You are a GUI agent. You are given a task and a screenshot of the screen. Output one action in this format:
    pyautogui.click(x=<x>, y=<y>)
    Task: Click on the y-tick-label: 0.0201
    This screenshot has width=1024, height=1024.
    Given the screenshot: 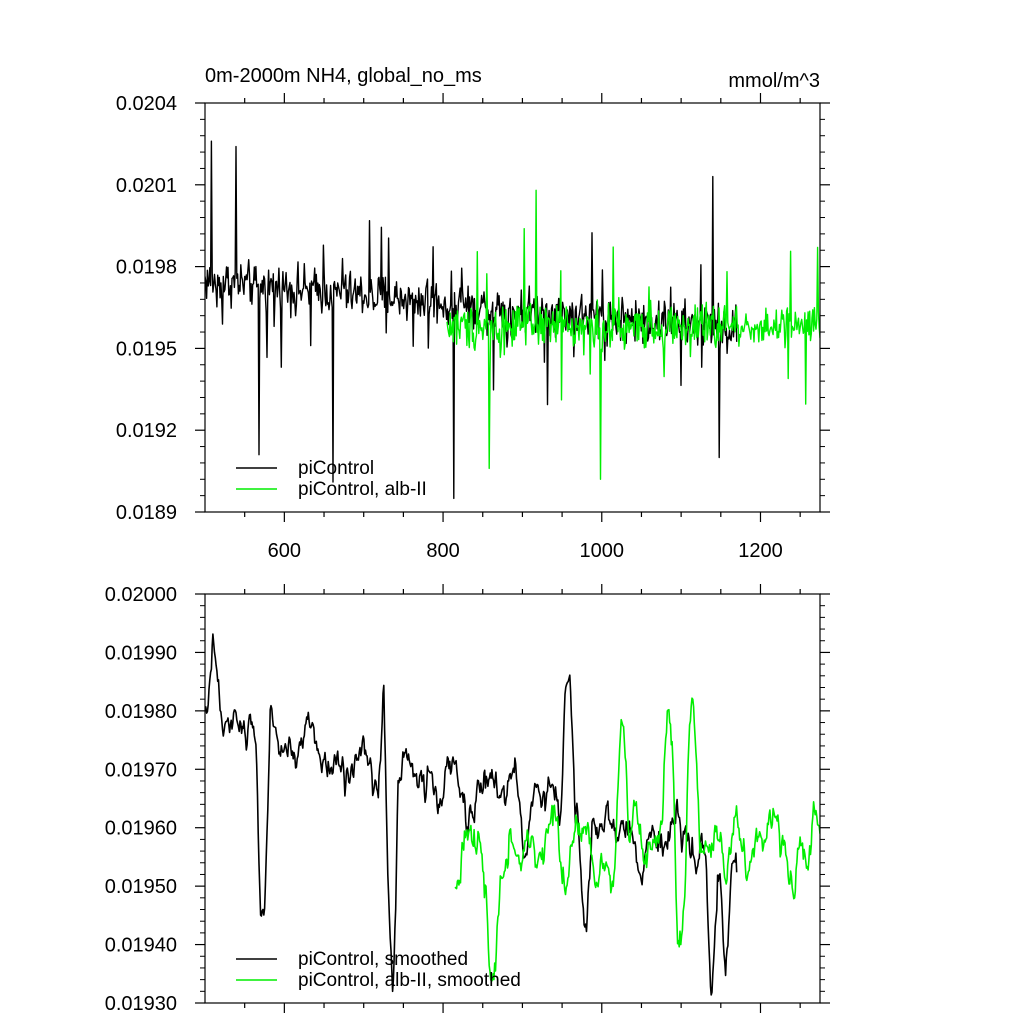 What is the action you would take?
    pyautogui.click(x=146, y=186)
    